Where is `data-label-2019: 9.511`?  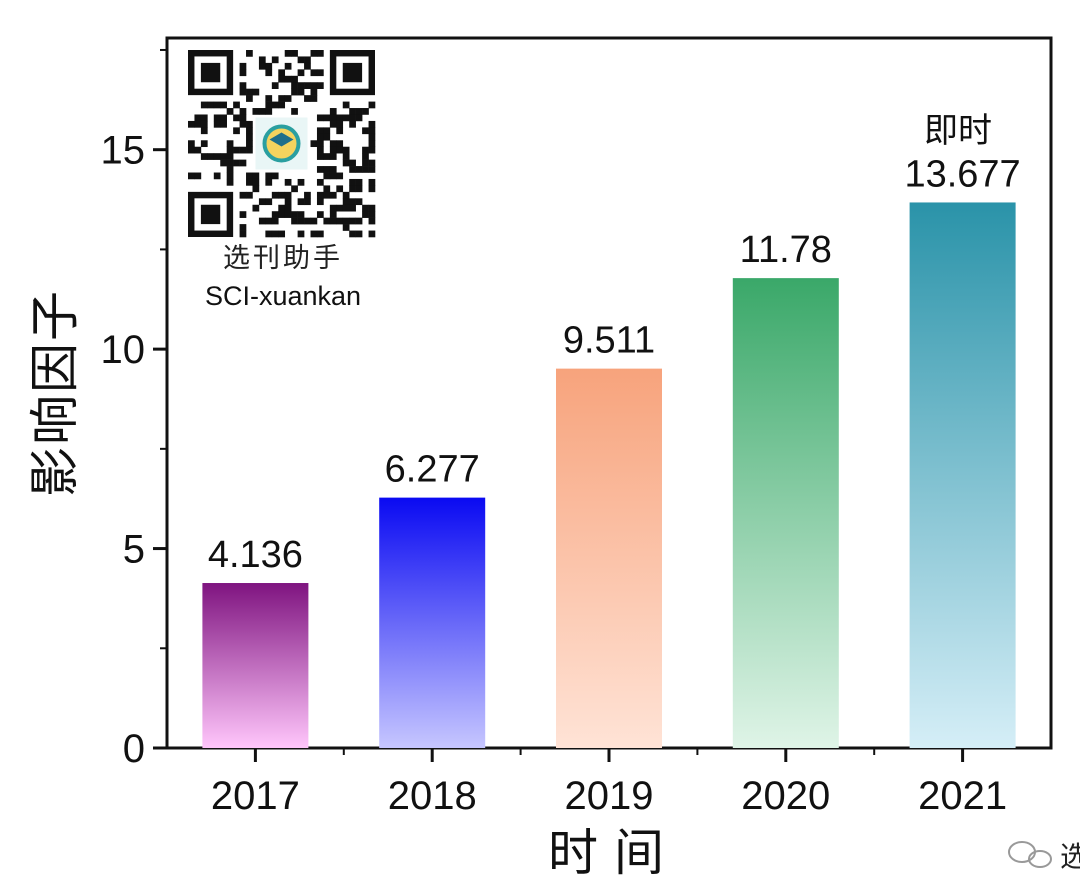
data-label-2019: 9.511 is located at coordinates (609, 341).